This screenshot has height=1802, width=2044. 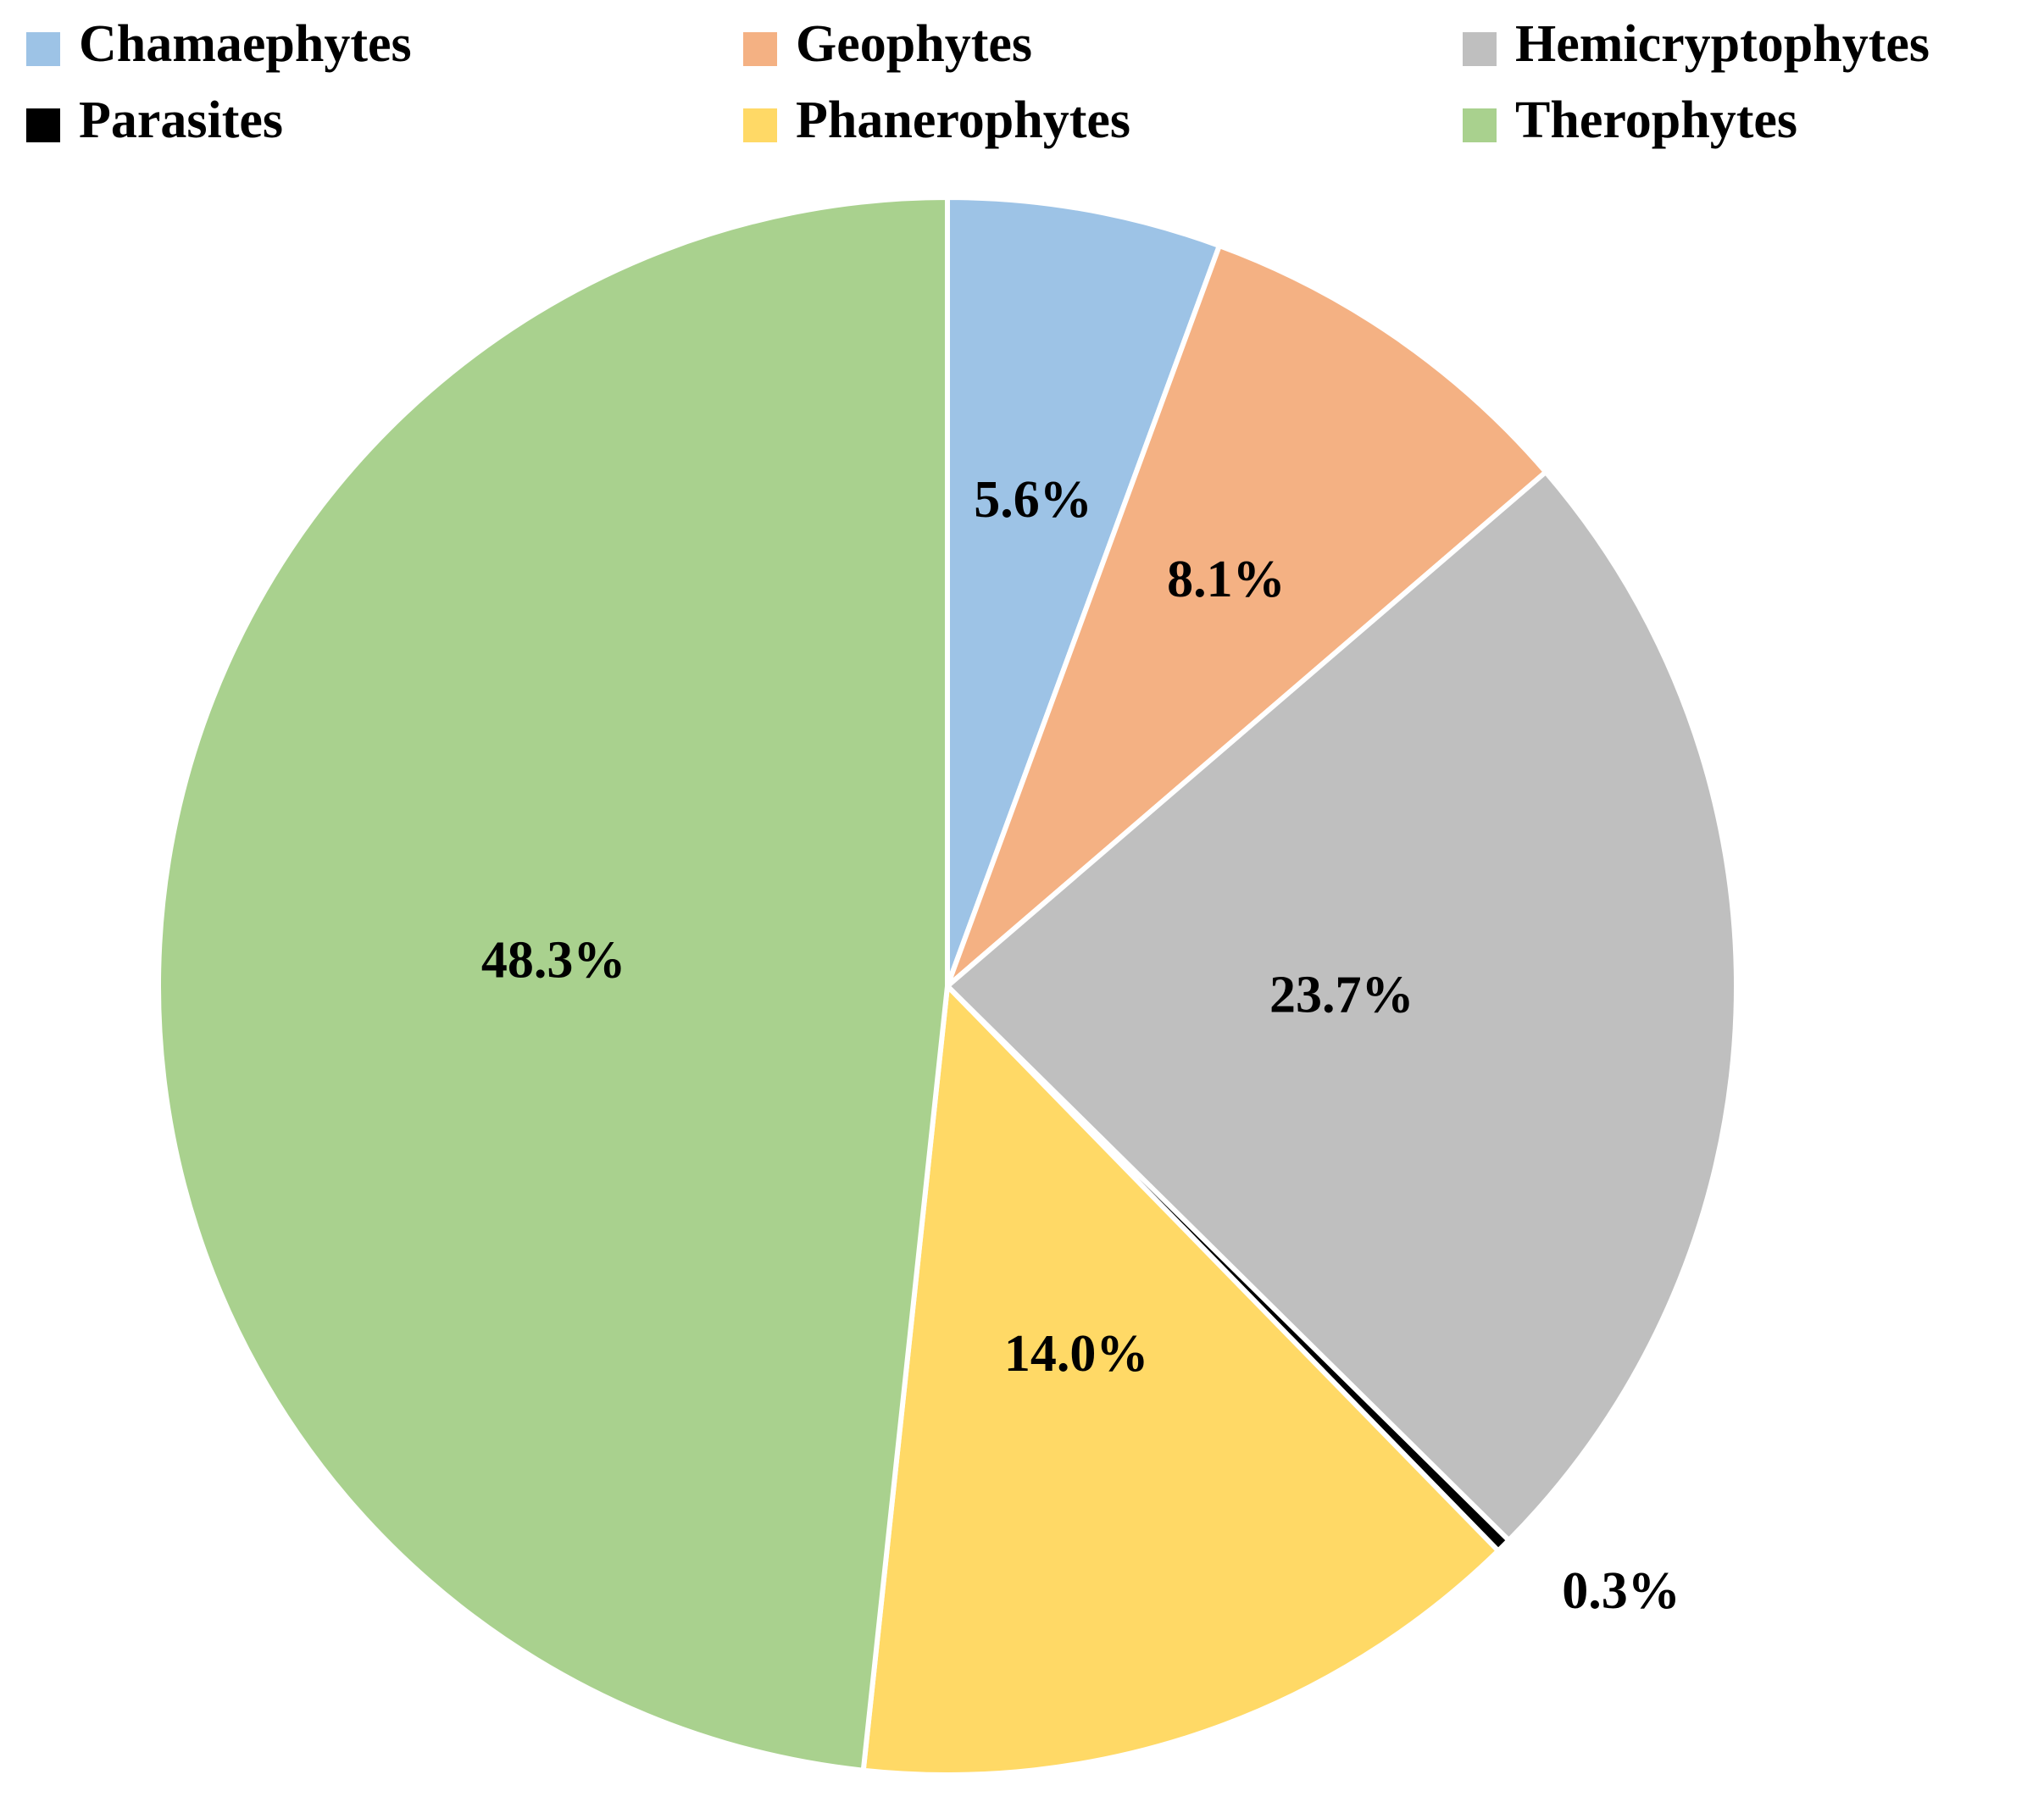 I want to click on data-label: 5.6%, so click(x=1033, y=500).